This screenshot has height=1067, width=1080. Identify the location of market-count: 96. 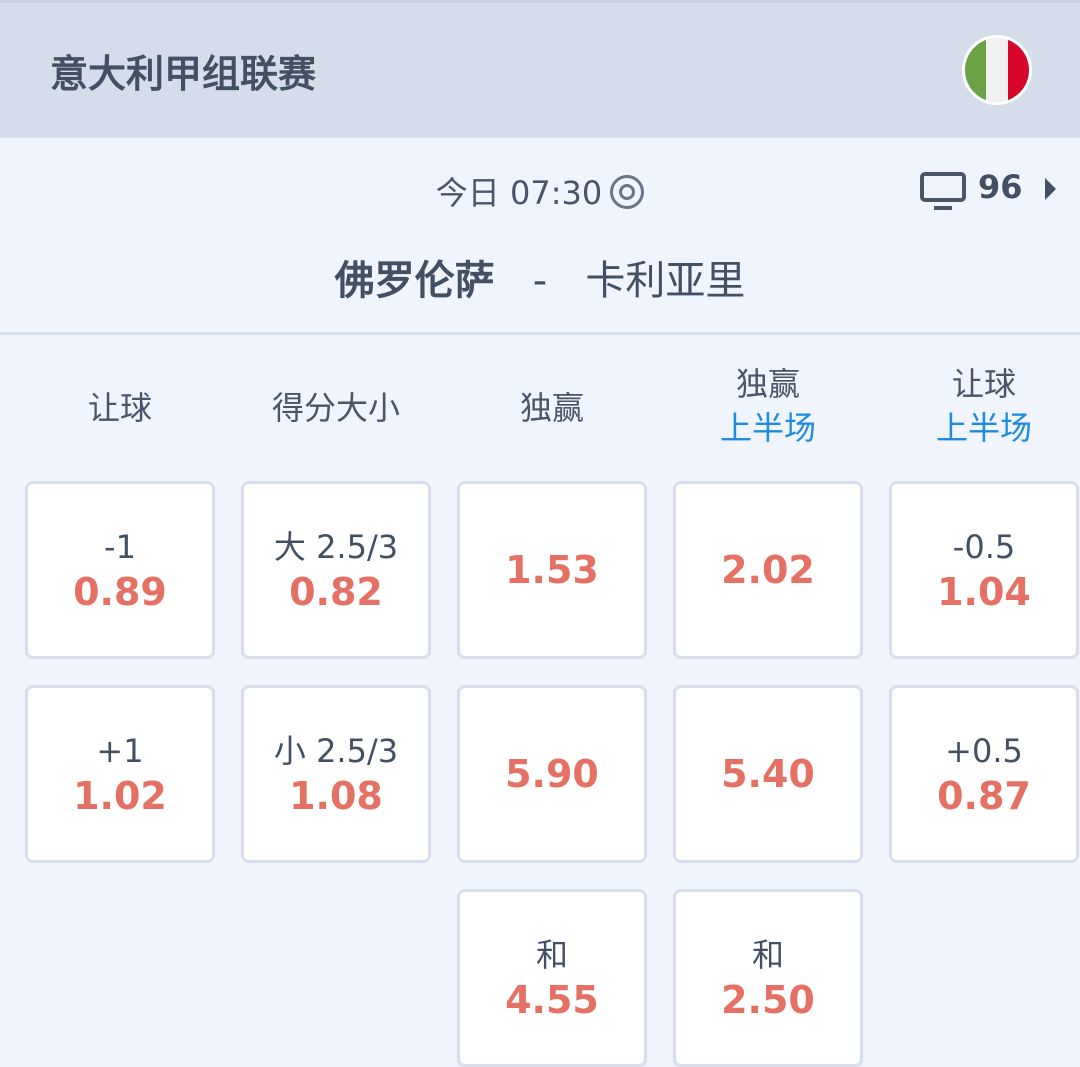
(1000, 187).